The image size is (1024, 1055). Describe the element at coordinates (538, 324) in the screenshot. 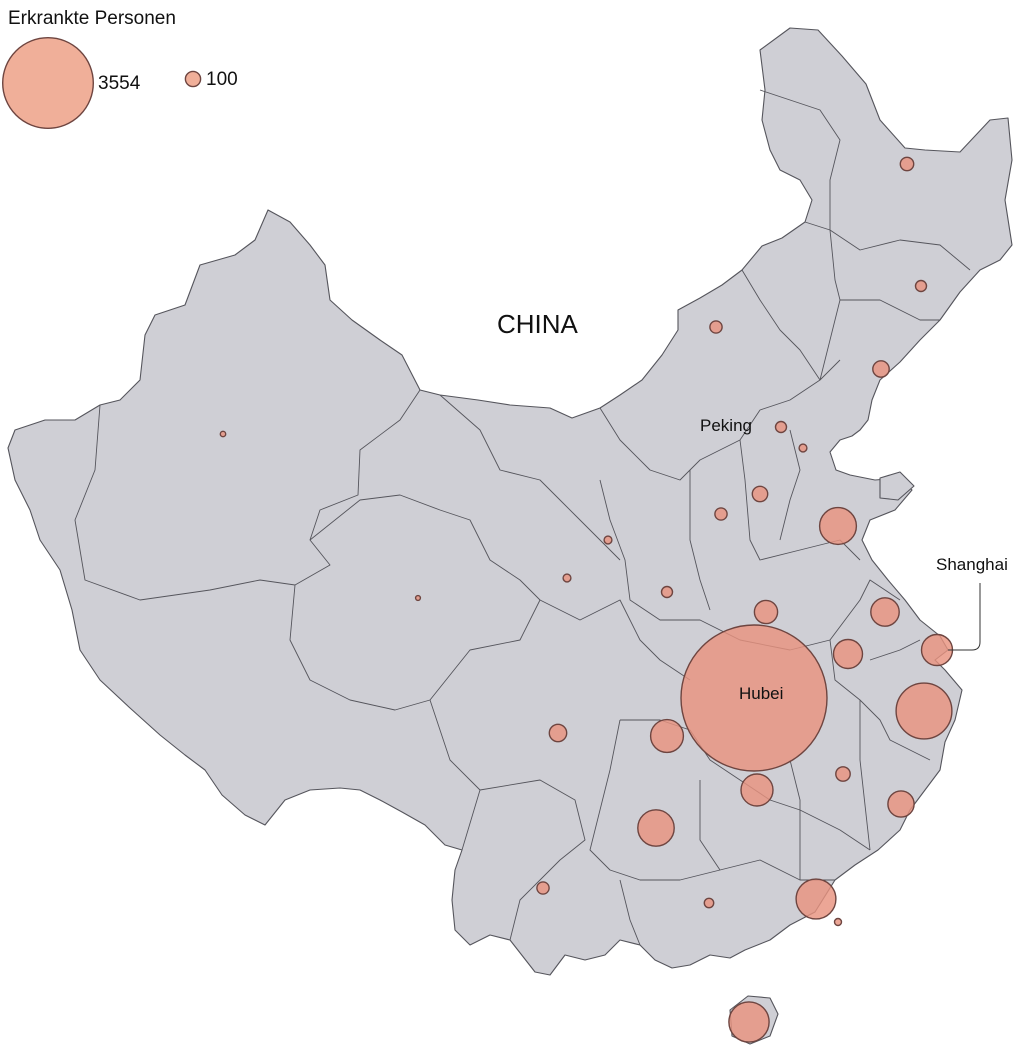

I see `country-label: CHINA` at that location.